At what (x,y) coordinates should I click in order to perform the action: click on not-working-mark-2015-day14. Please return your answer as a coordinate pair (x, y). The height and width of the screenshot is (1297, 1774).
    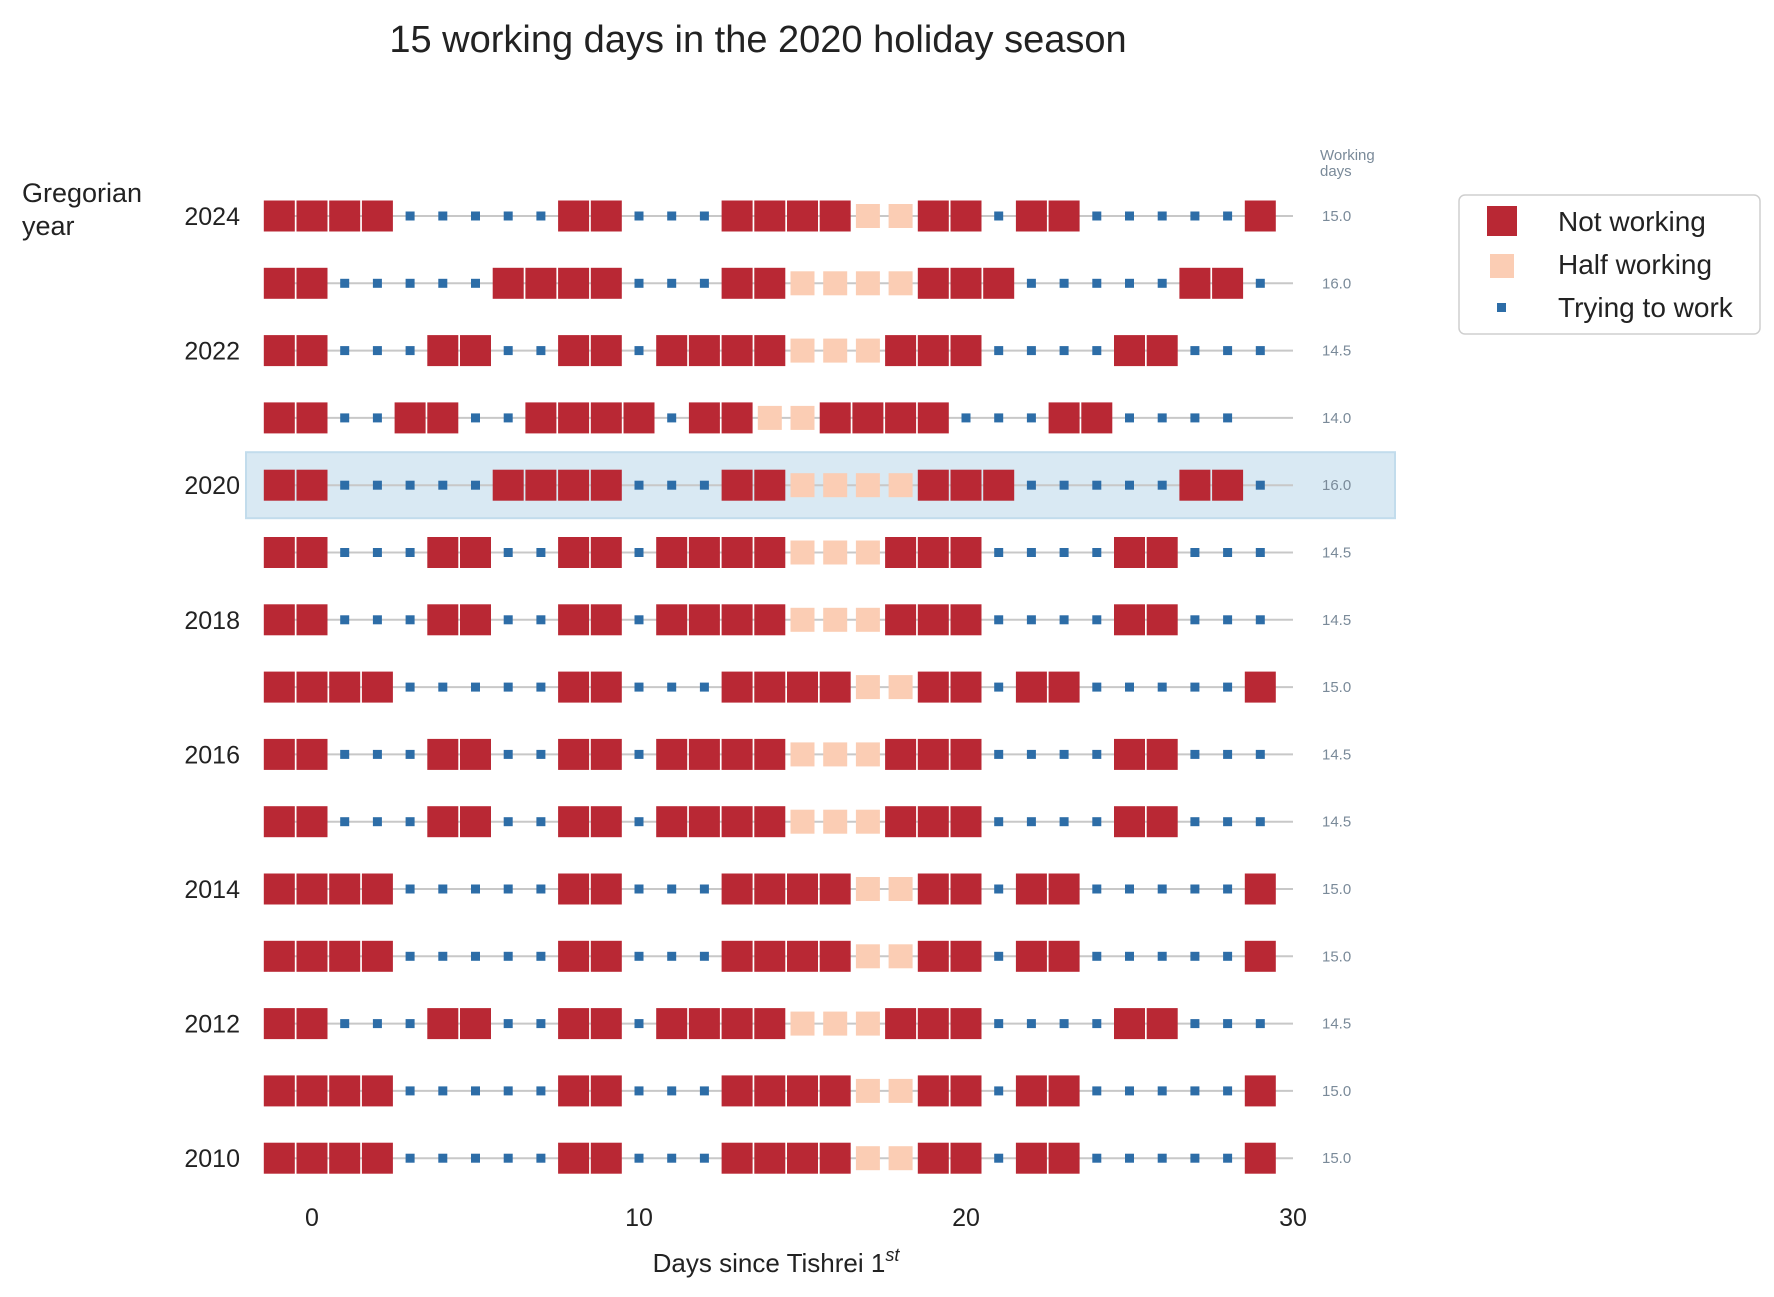
    Looking at the image, I should click on (770, 822).